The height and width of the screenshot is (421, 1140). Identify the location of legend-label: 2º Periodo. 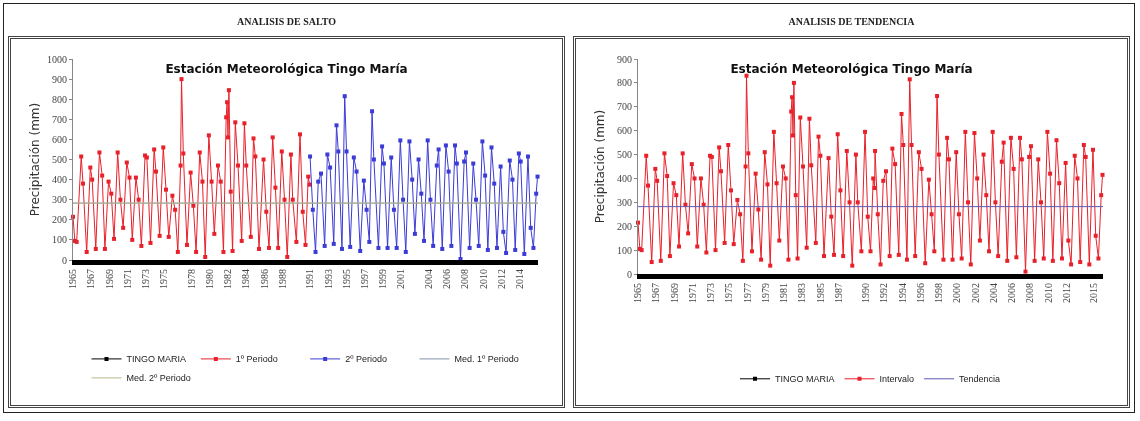
(366, 359).